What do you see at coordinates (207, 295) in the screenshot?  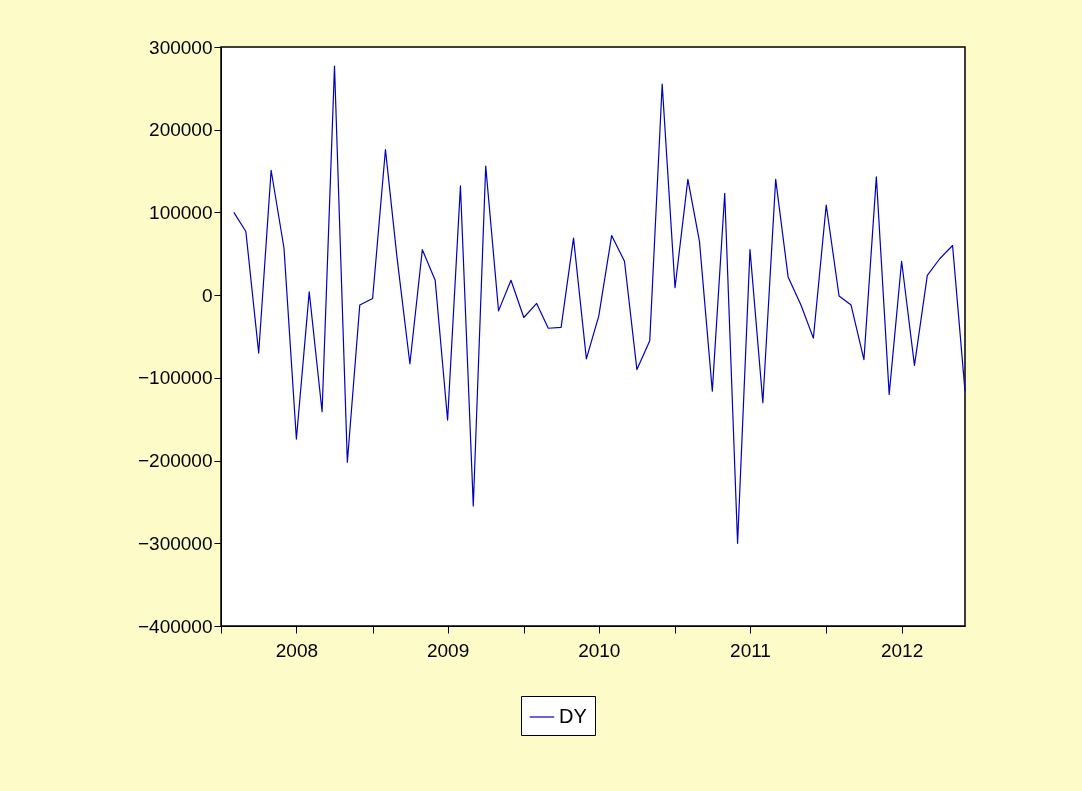 I see `y-tick-label: 0` at bounding box center [207, 295].